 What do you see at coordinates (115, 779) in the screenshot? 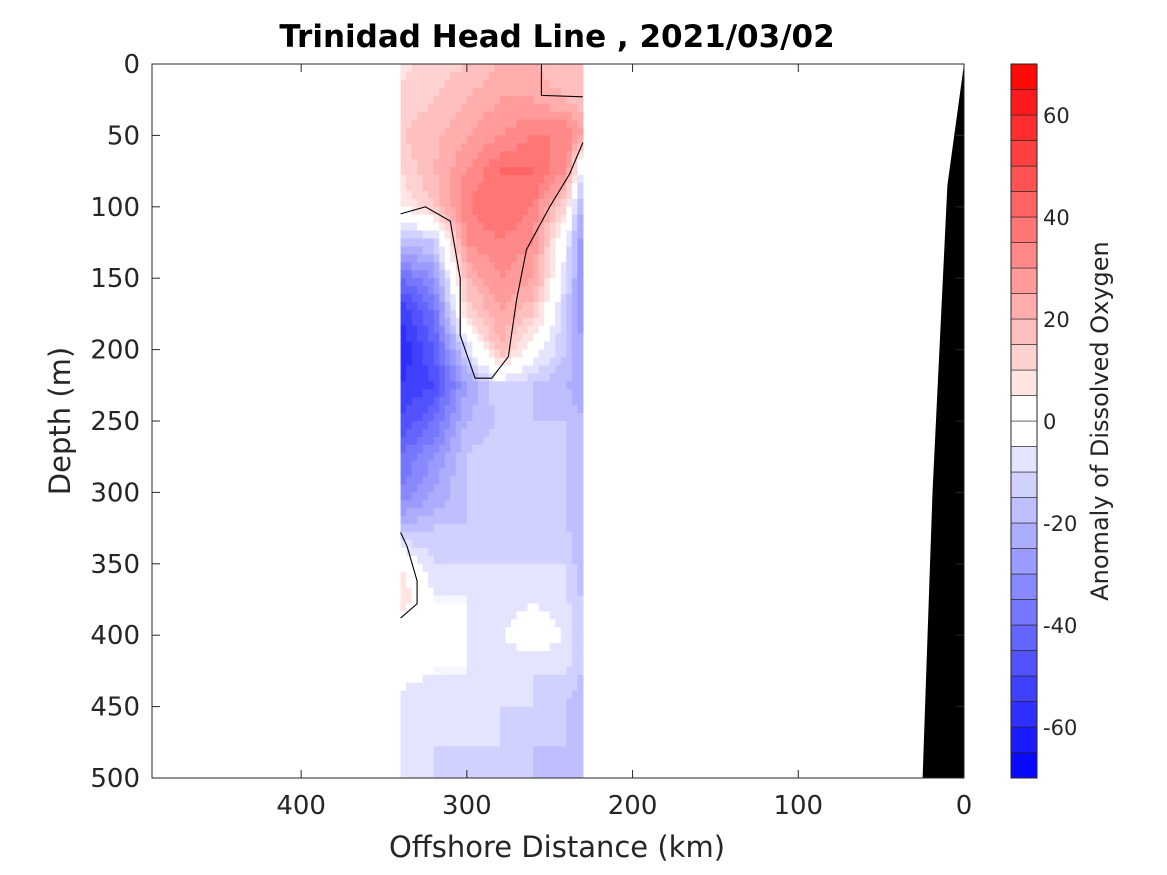
I see `y-tick-label: 500` at bounding box center [115, 779].